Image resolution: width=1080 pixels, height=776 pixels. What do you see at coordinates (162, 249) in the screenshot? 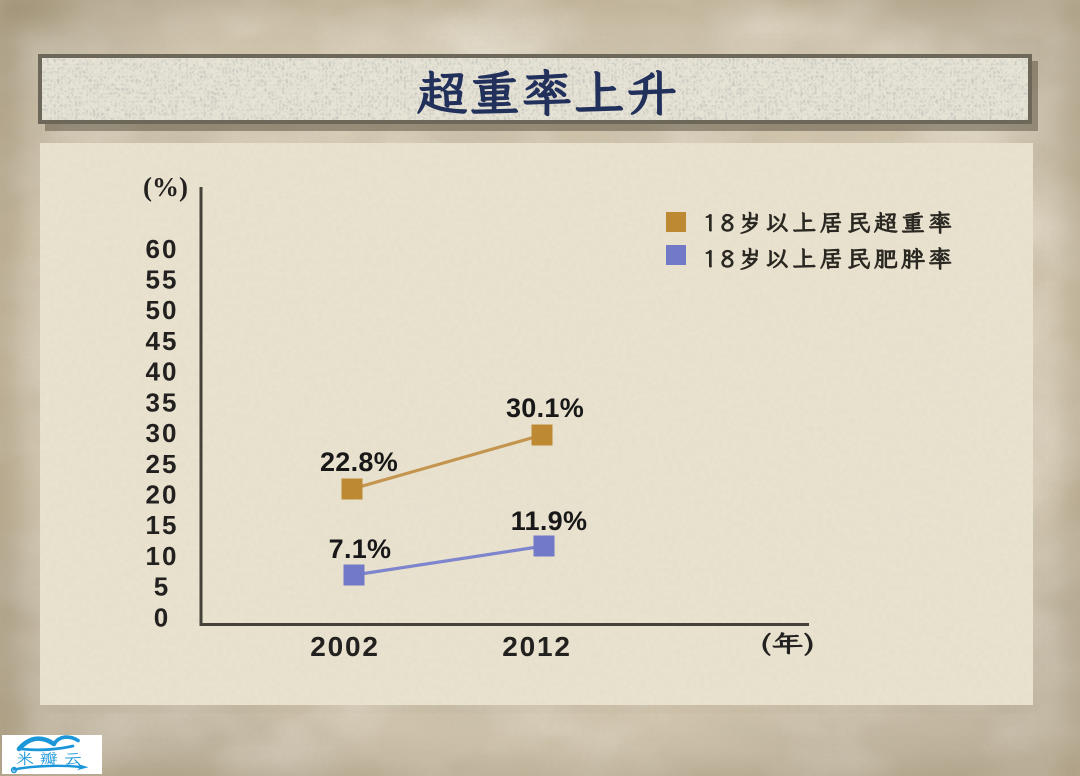
I see `svg-text: 60` at bounding box center [162, 249].